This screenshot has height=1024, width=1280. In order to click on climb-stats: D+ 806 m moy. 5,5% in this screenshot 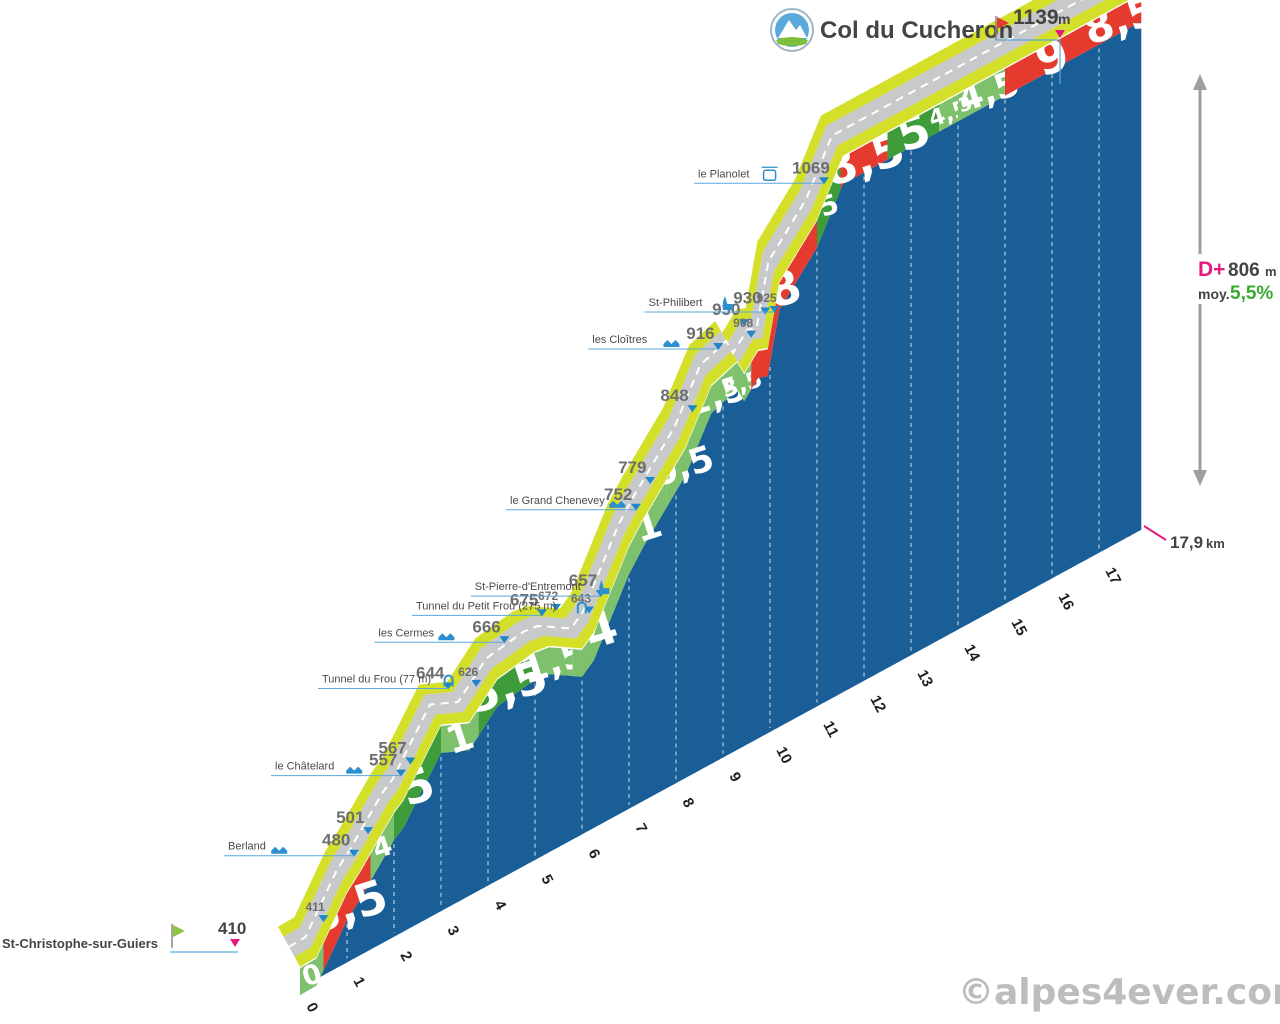, I will do `click(1237, 279)`.